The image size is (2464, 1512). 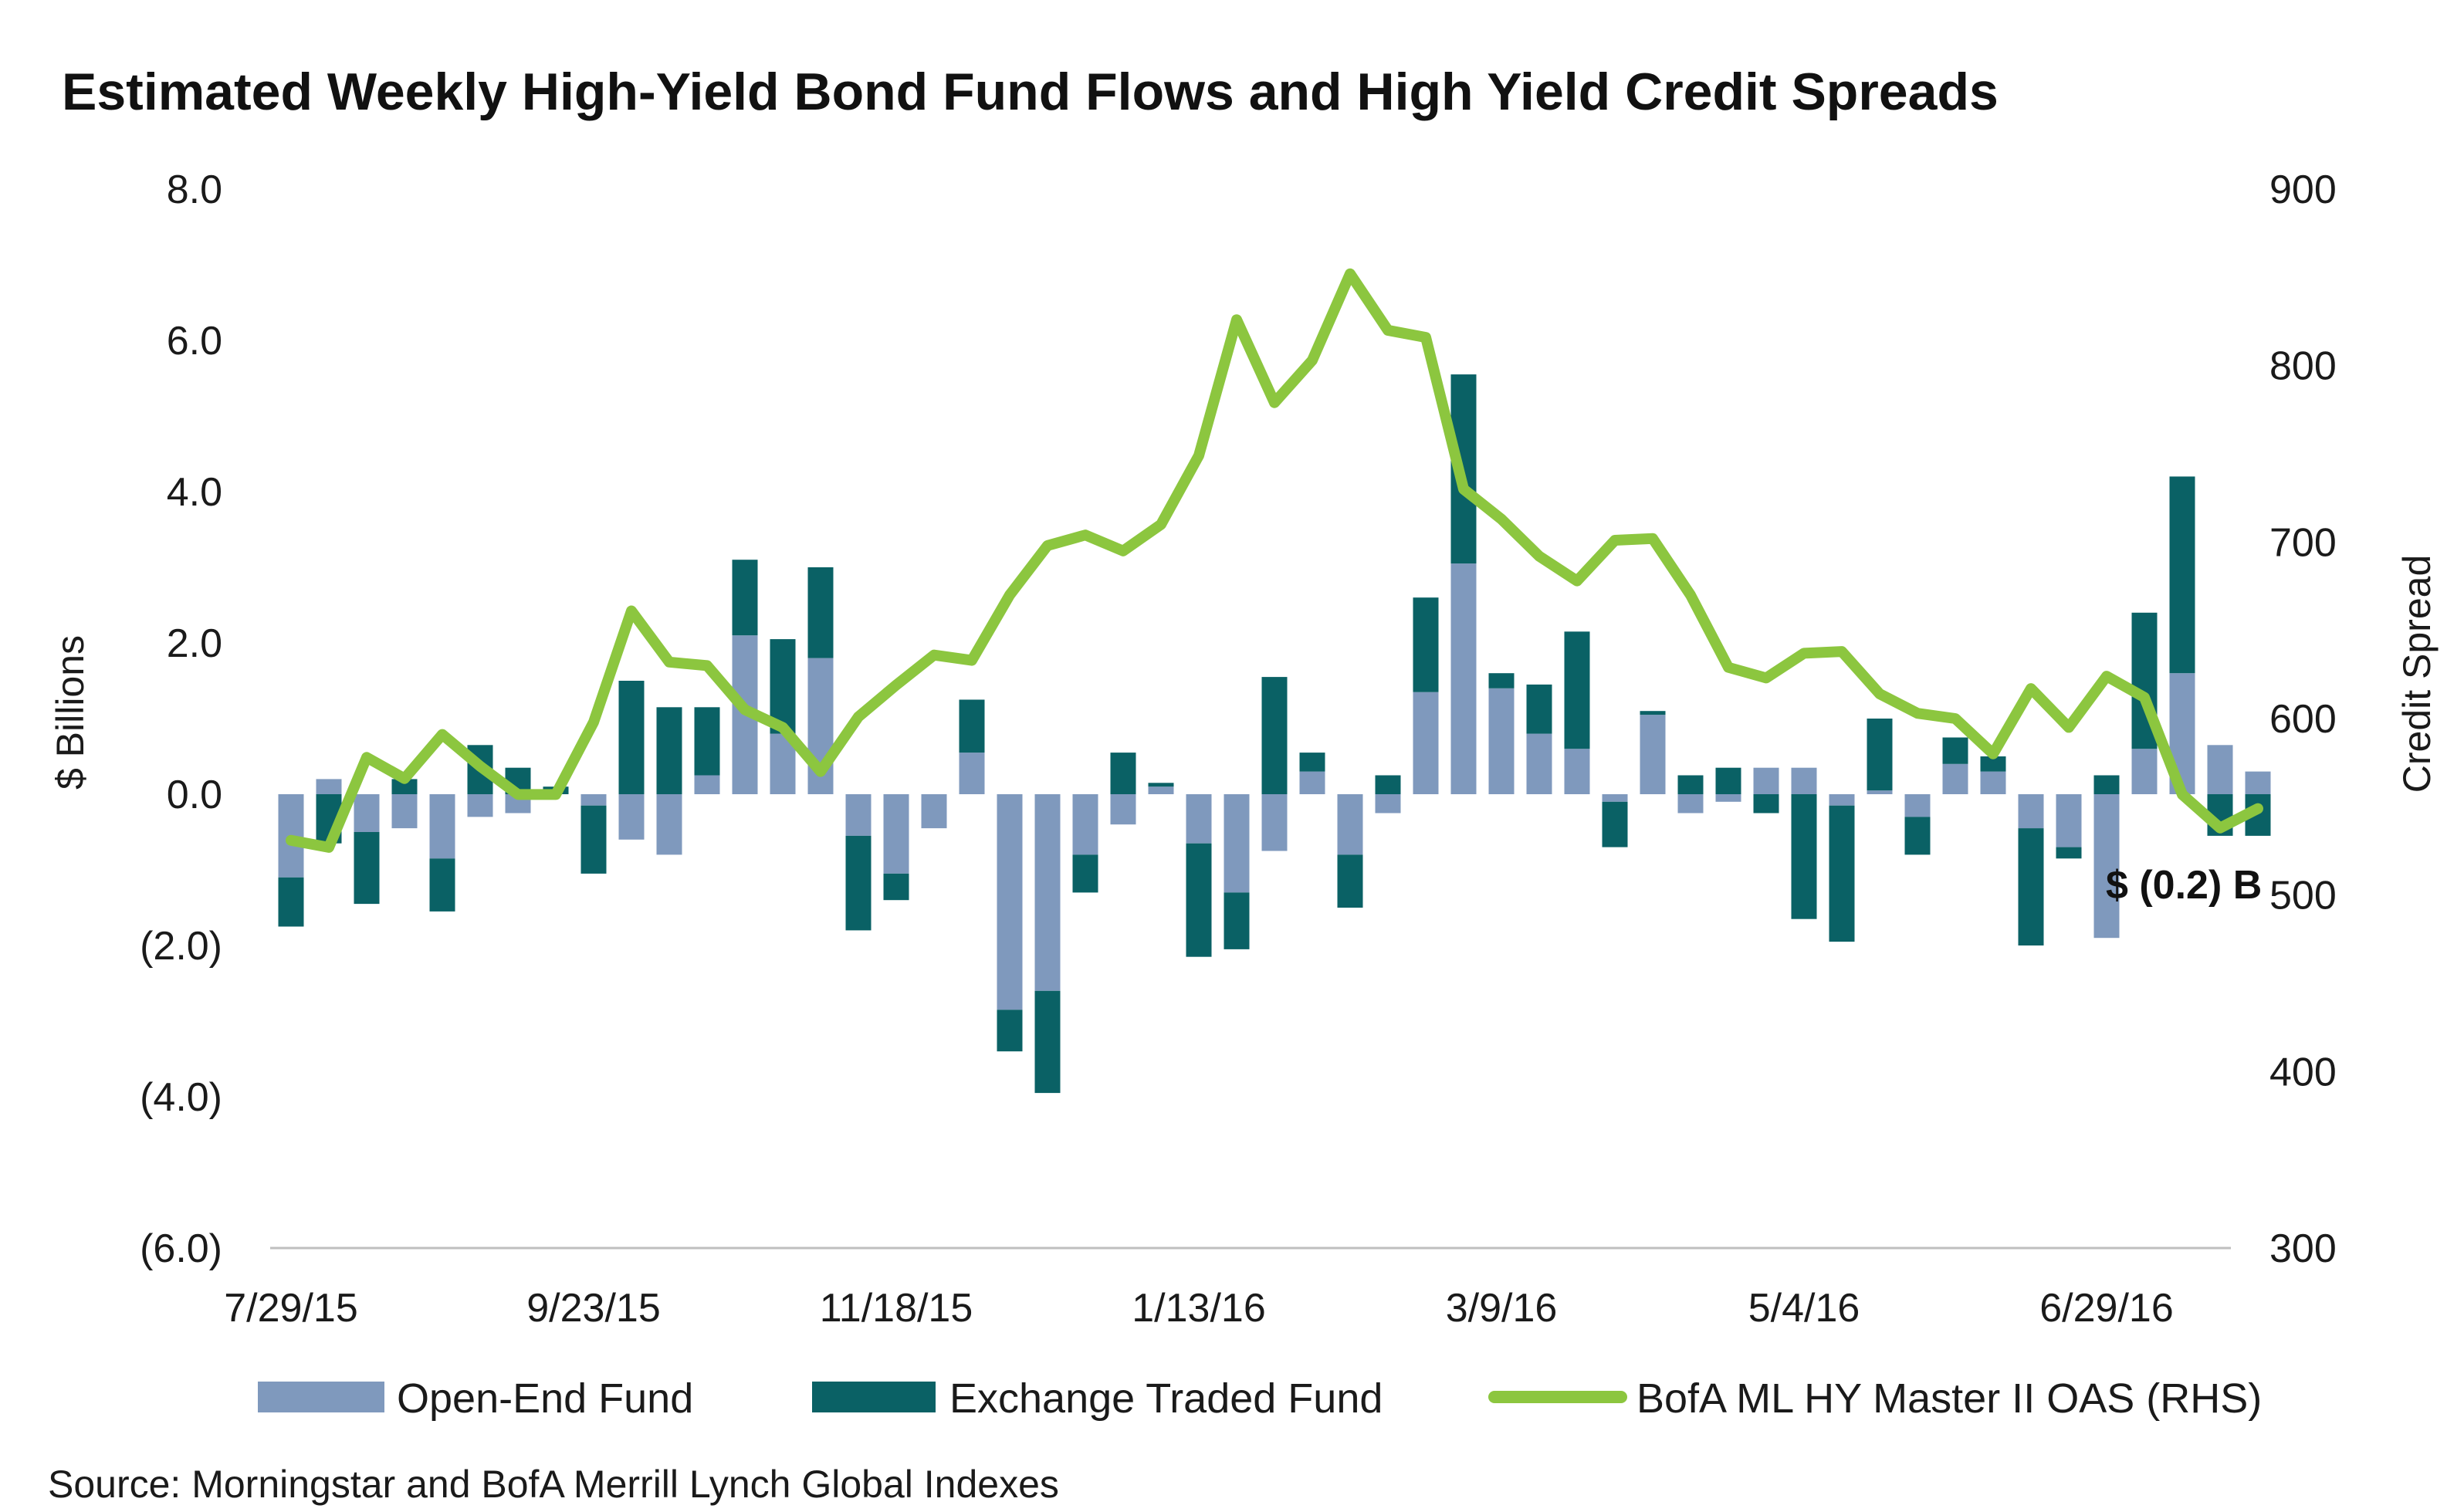 I want to click on y-tick-label: (6.0), so click(x=181, y=1248).